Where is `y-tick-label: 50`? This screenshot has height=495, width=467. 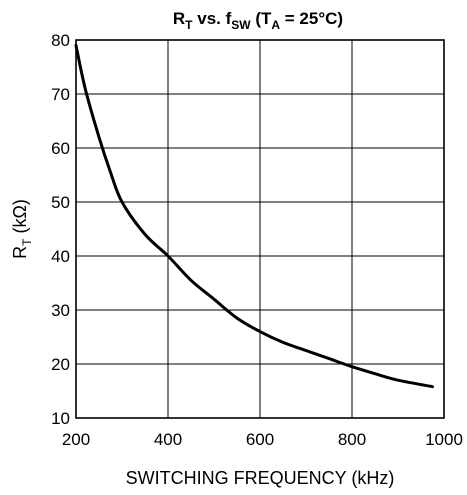 y-tick-label: 50 is located at coordinates (60, 202).